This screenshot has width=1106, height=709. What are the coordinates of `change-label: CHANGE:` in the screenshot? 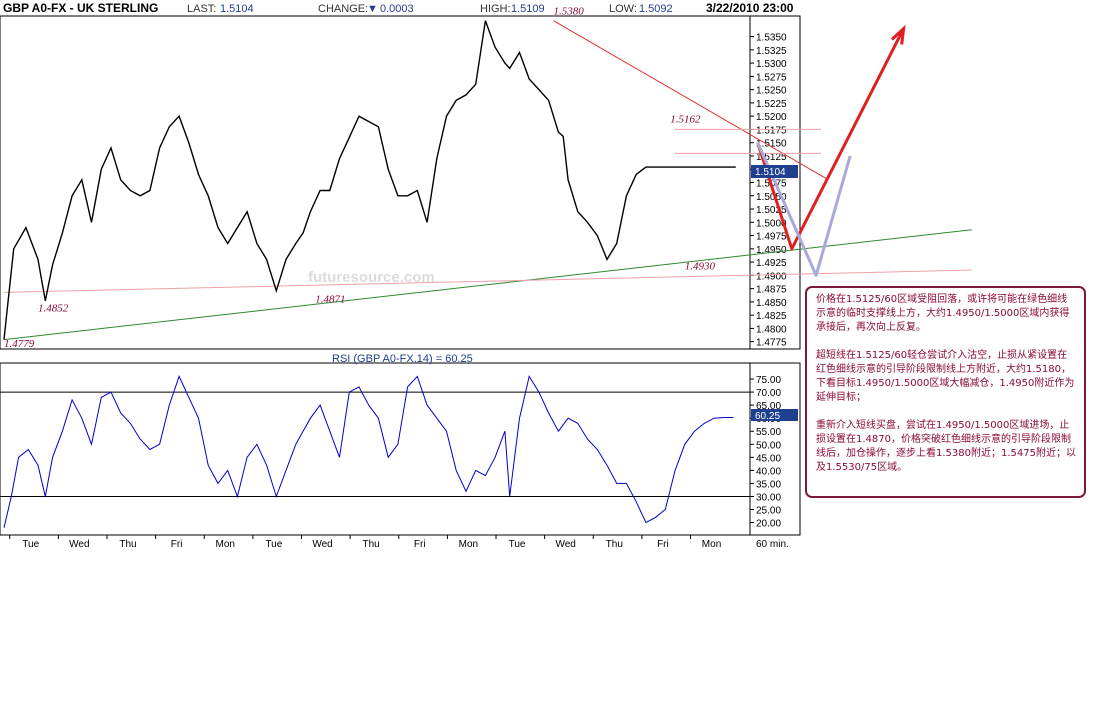 It's located at (343, 9).